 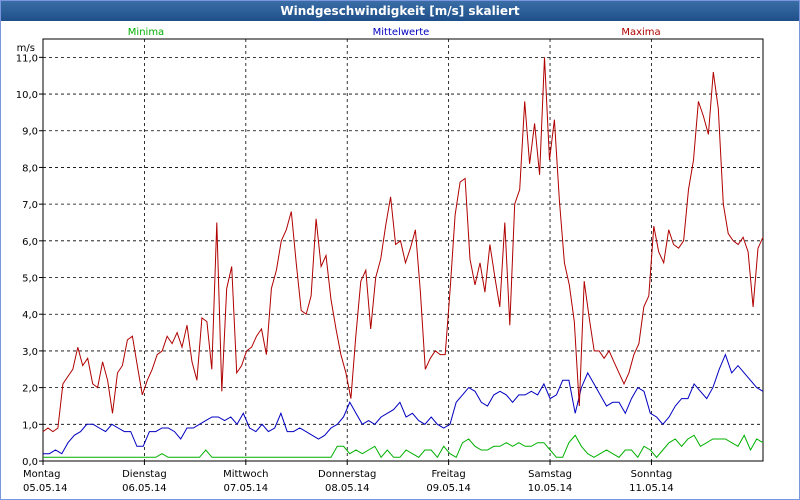 I want to click on x-tick-day: Freitag, so click(x=449, y=474).